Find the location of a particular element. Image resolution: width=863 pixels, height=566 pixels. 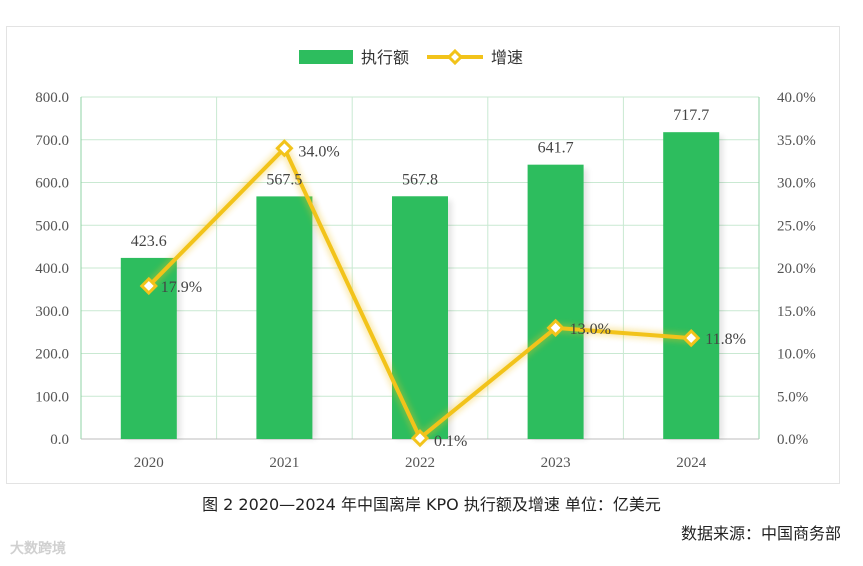

line-value-label: 34.0% is located at coordinates (318, 151).